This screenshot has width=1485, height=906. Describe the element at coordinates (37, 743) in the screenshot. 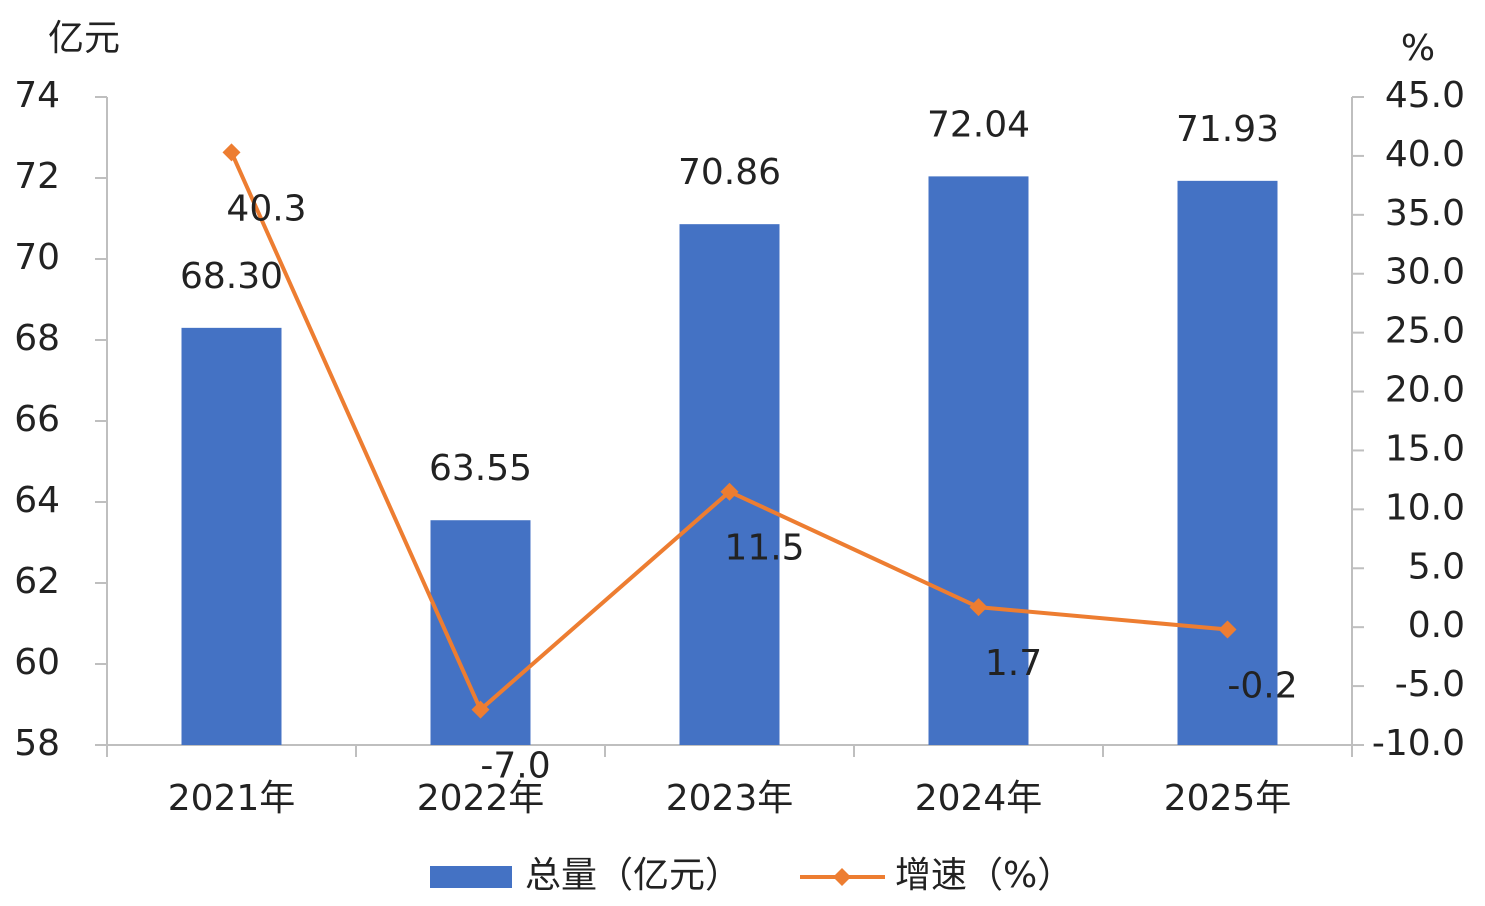

I see `y-tick-label: 58` at that location.